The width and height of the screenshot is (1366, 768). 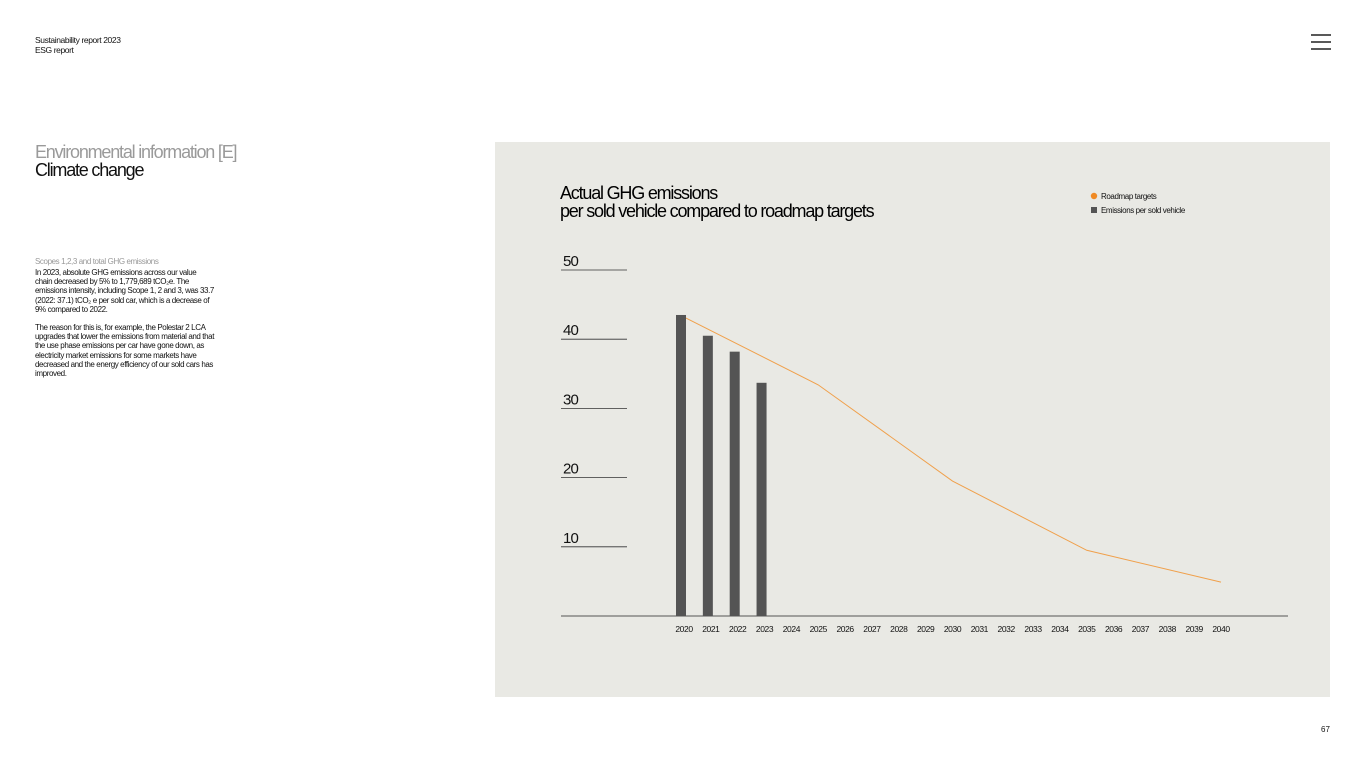 I want to click on header: Sustainability report 2023 ESG report, so click(x=78, y=45).